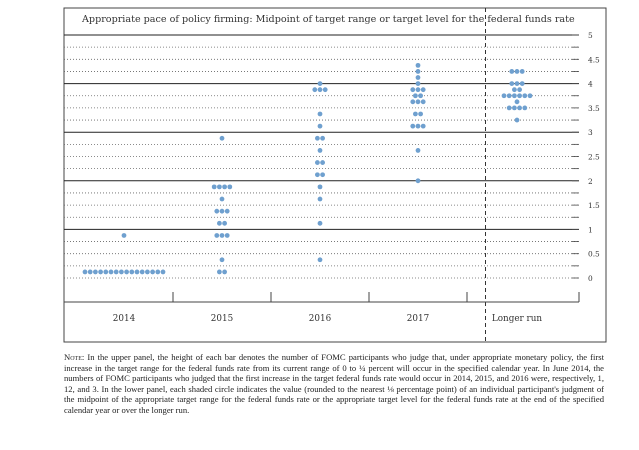 The image size is (639, 450). What do you see at coordinates (590, 35) in the screenshot?
I see `y-tick-label: 5` at bounding box center [590, 35].